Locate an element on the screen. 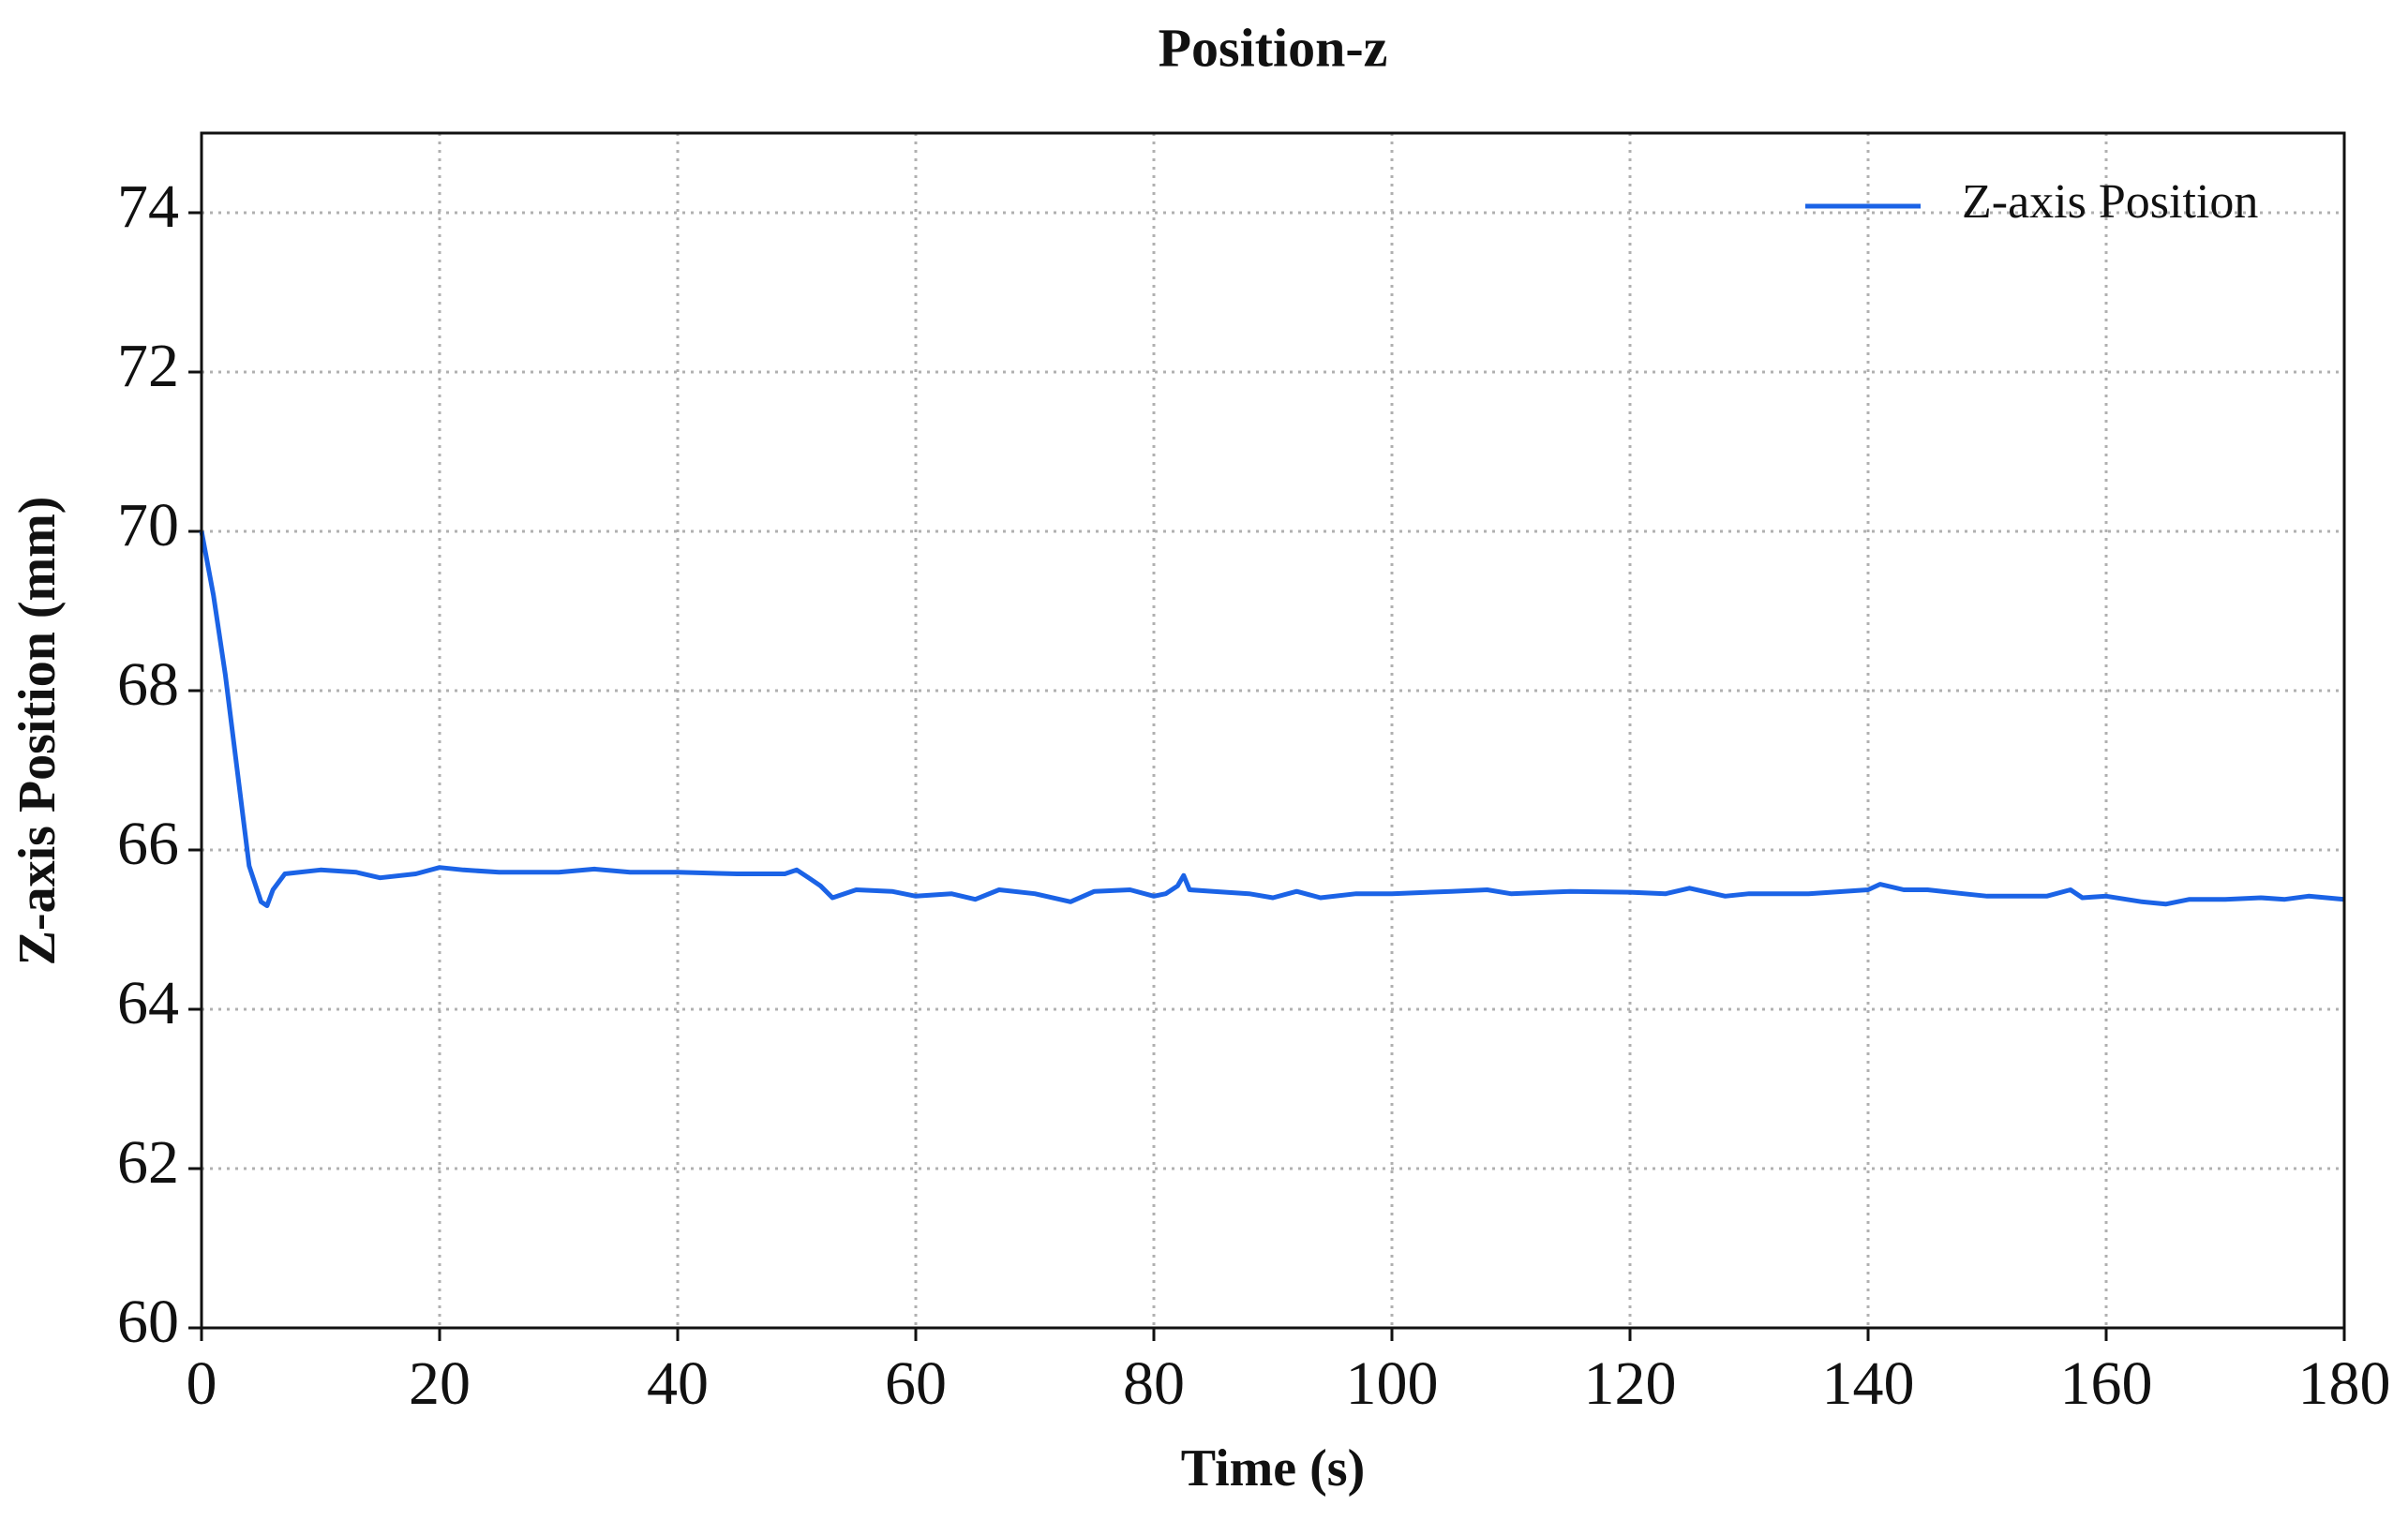 Image resolution: width=2408 pixels, height=1520 pixels. chart-title: Position-z is located at coordinates (1273, 47).